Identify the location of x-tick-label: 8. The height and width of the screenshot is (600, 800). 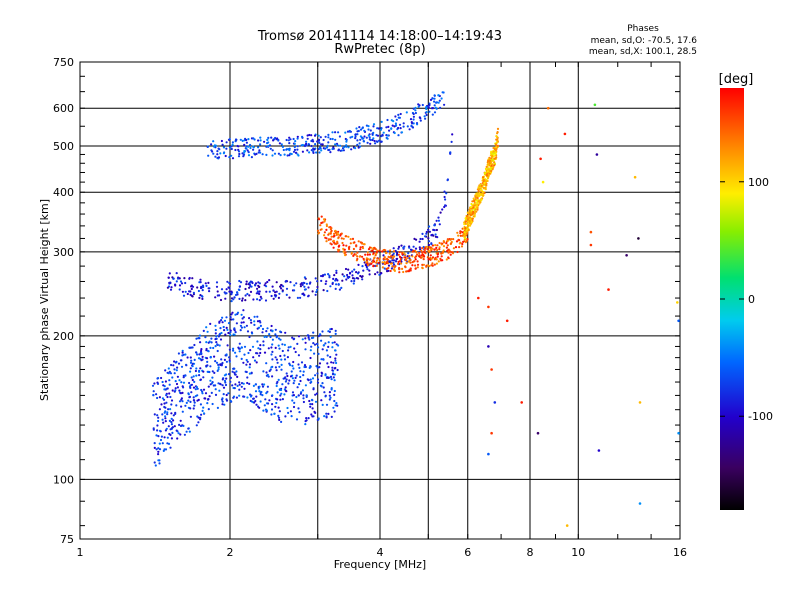
(530, 552).